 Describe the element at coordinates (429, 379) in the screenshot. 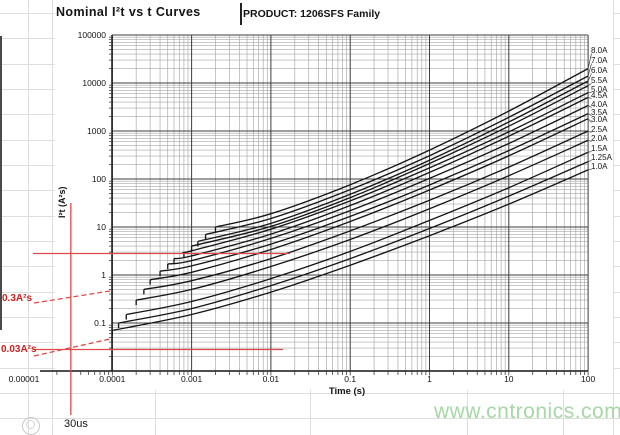

I see `x-tick-label: 1` at that location.